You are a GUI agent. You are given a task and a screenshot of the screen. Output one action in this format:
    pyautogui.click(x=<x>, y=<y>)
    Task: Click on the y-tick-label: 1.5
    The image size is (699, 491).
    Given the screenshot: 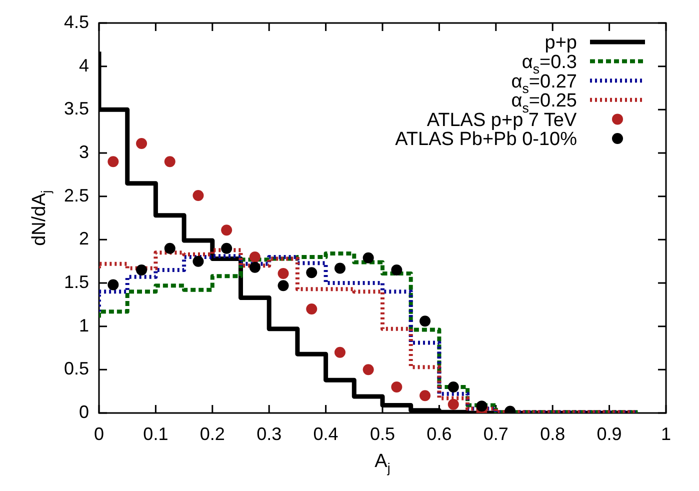 What is the action you would take?
    pyautogui.click(x=76, y=282)
    